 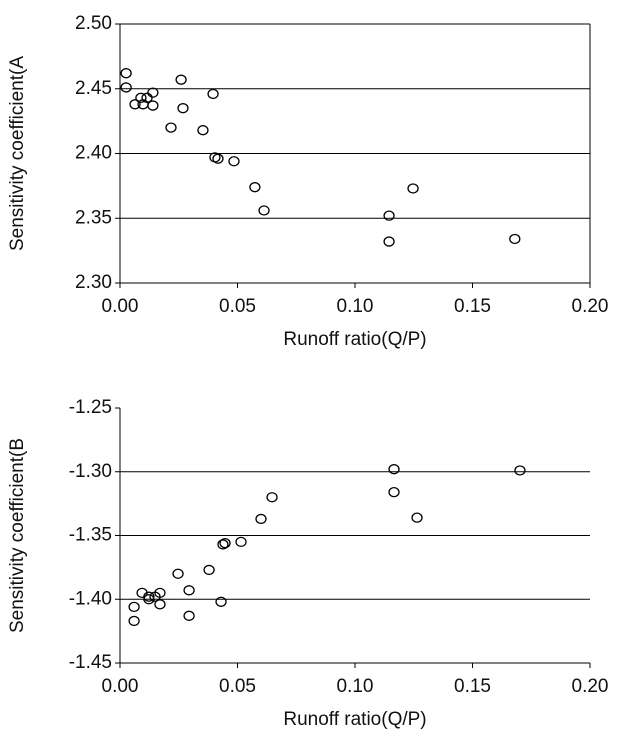 What do you see at coordinates (93, 23) in the screenshot?
I see `y-tick-label: 2.50` at bounding box center [93, 23].